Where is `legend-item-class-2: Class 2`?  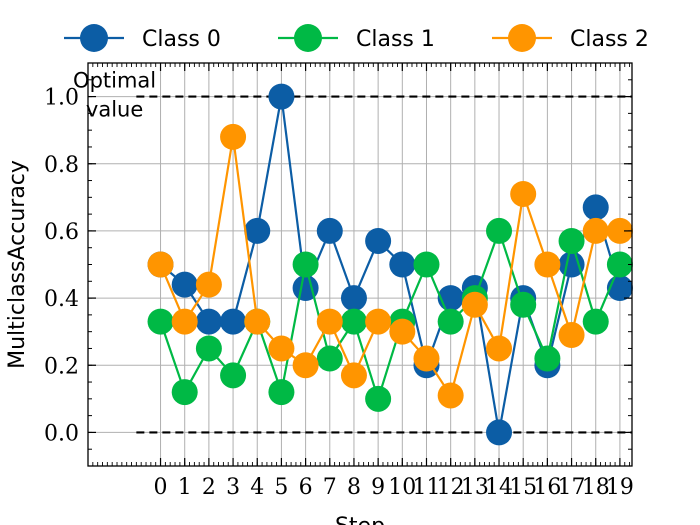
legend-item-class-2: Class 2 is located at coordinates (570, 38).